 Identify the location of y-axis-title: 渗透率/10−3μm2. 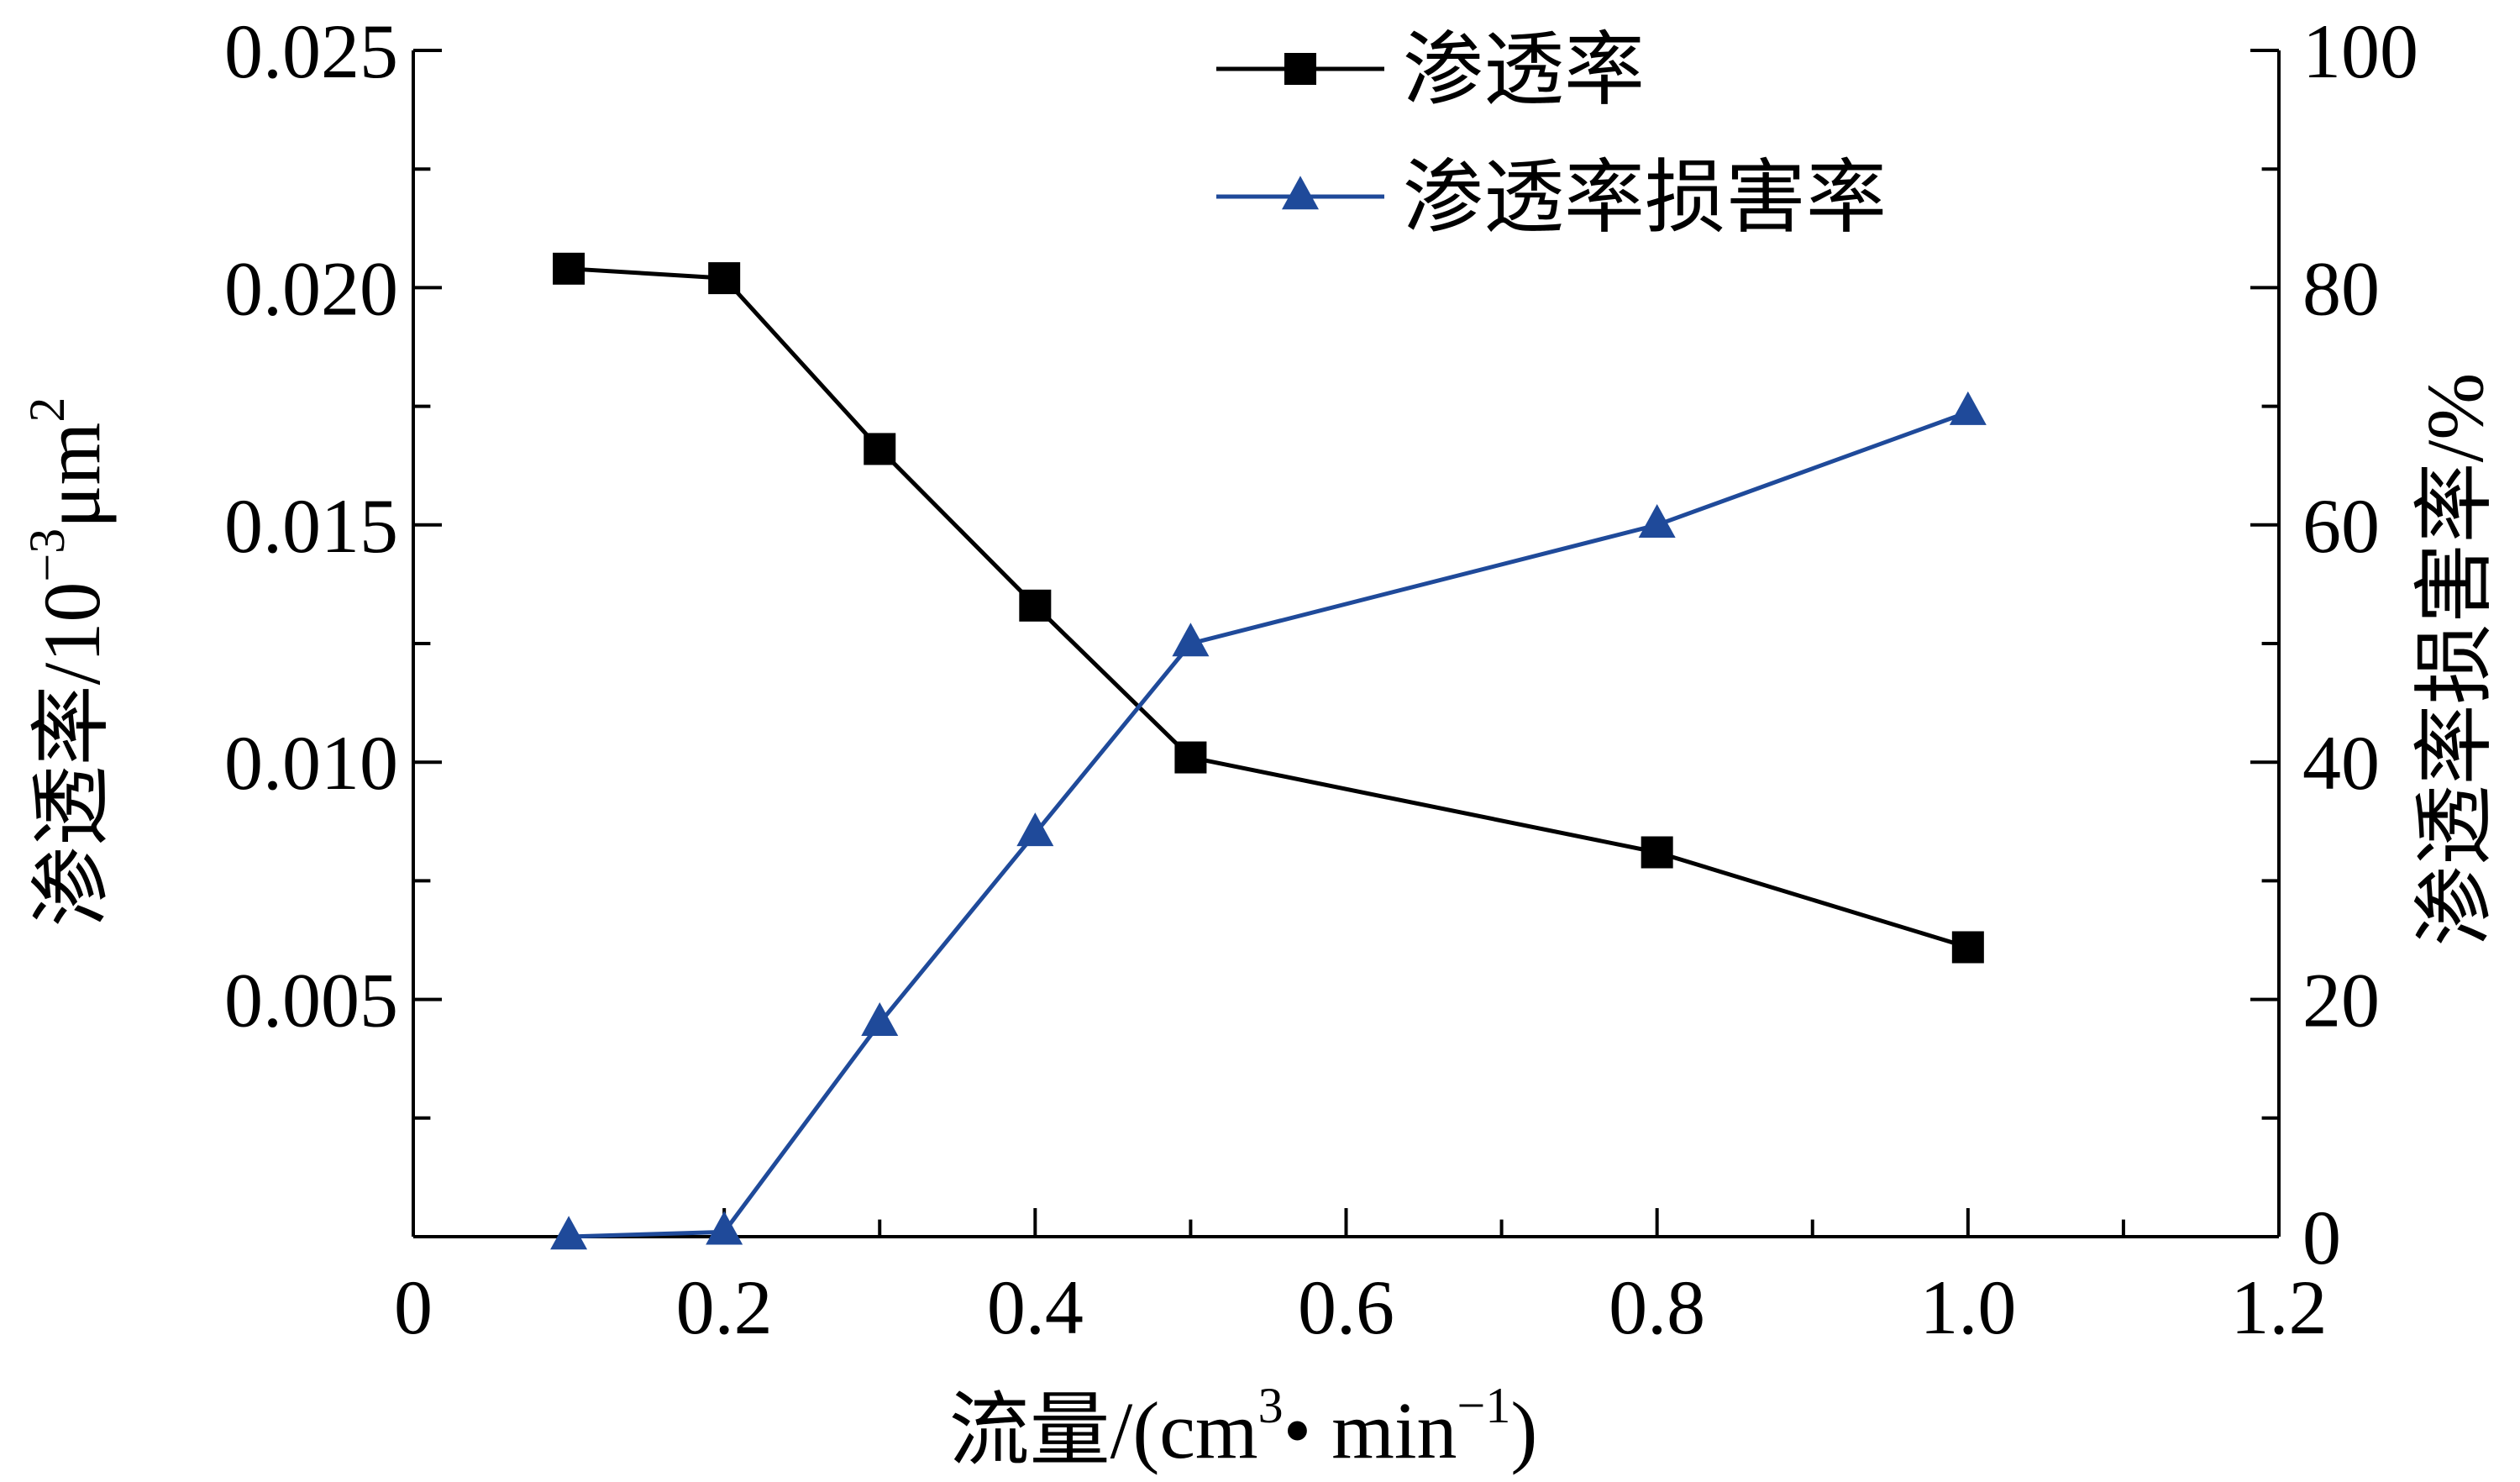
(68, 662).